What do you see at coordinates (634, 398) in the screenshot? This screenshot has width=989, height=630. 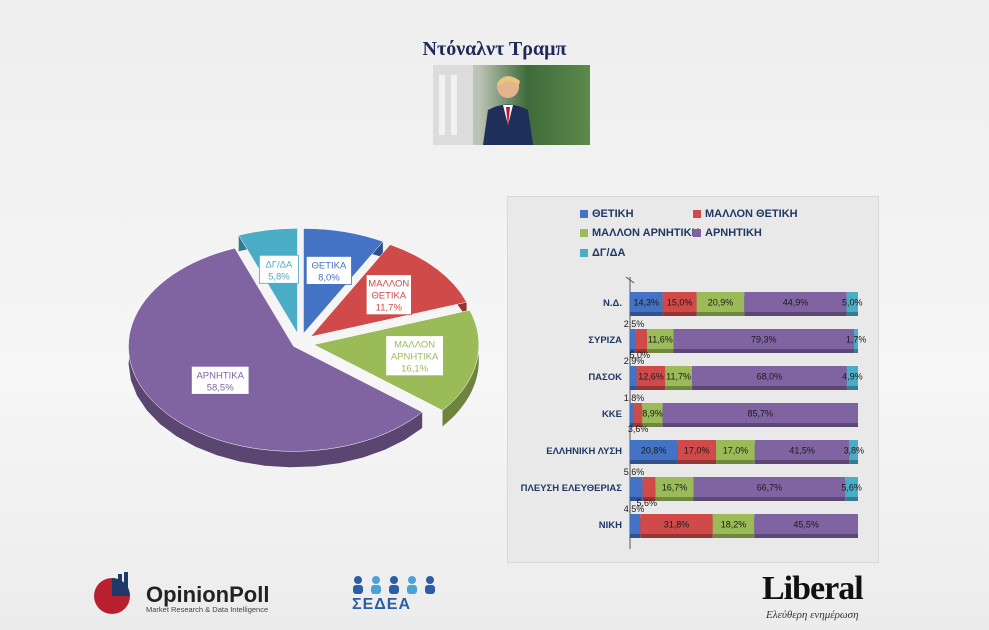 I see `bar-value-label: 1,8%` at bounding box center [634, 398].